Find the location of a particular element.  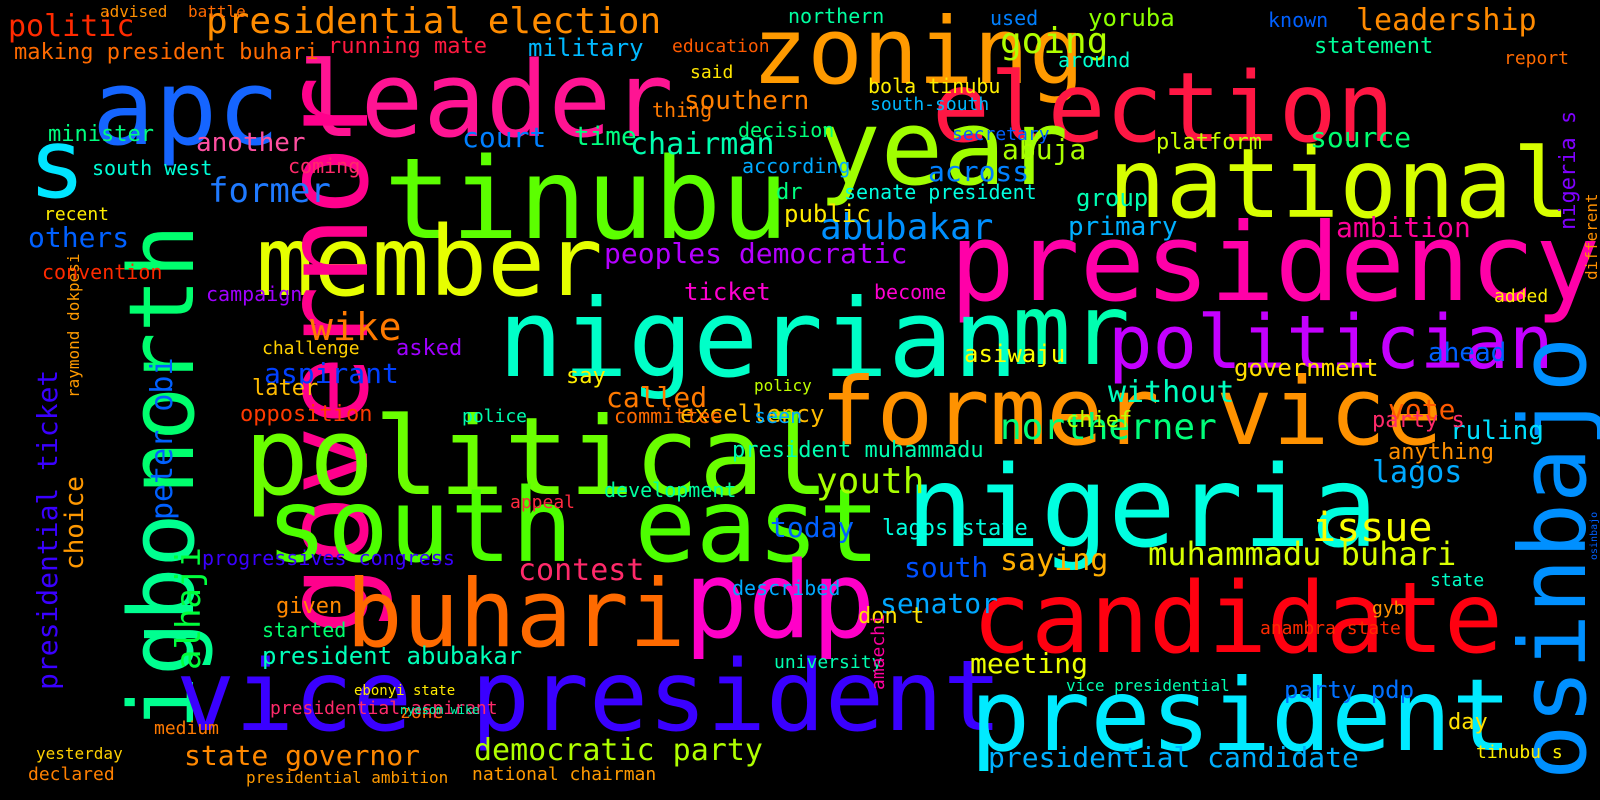

cloud-word: s is located at coordinates (57, 164).